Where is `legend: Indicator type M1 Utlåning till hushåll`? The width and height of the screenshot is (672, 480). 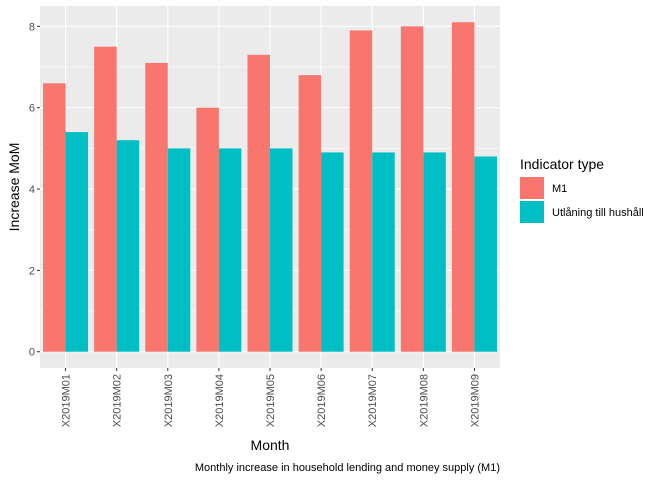 legend: Indicator type M1 Utlåning till hushåll is located at coordinates (582, 189).